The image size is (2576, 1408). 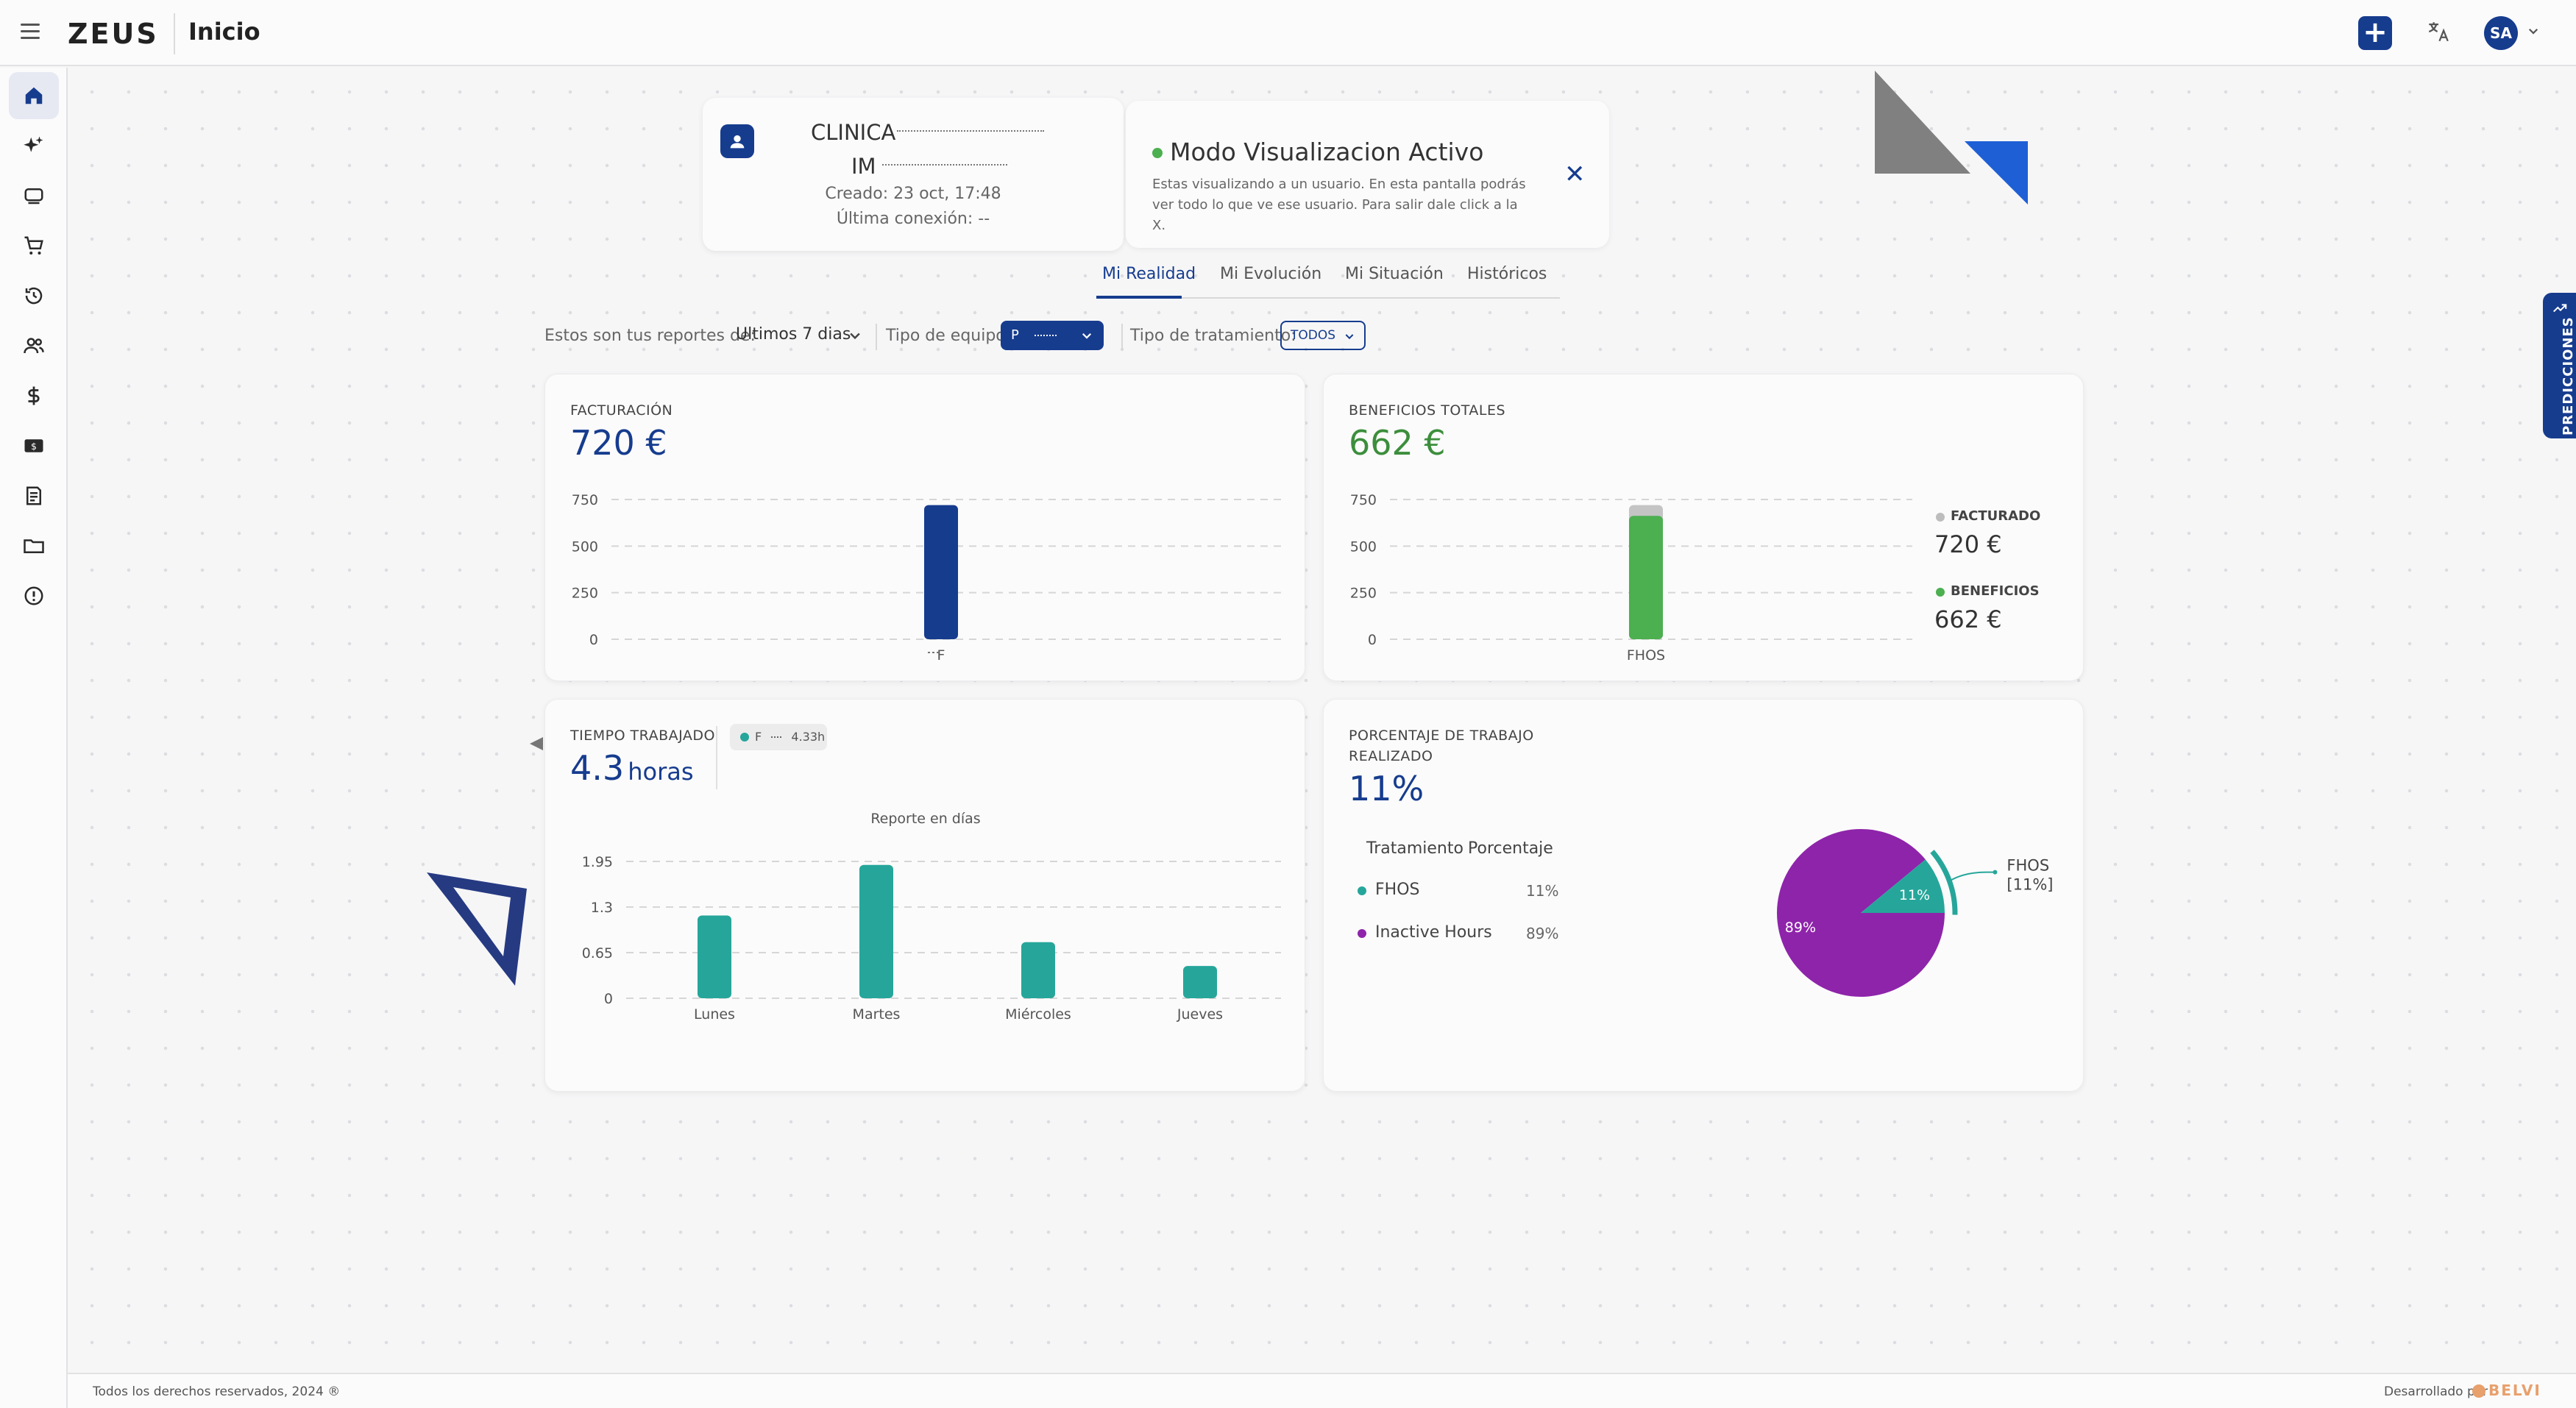 What do you see at coordinates (224, 32) in the screenshot?
I see `page-title: Inicio` at bounding box center [224, 32].